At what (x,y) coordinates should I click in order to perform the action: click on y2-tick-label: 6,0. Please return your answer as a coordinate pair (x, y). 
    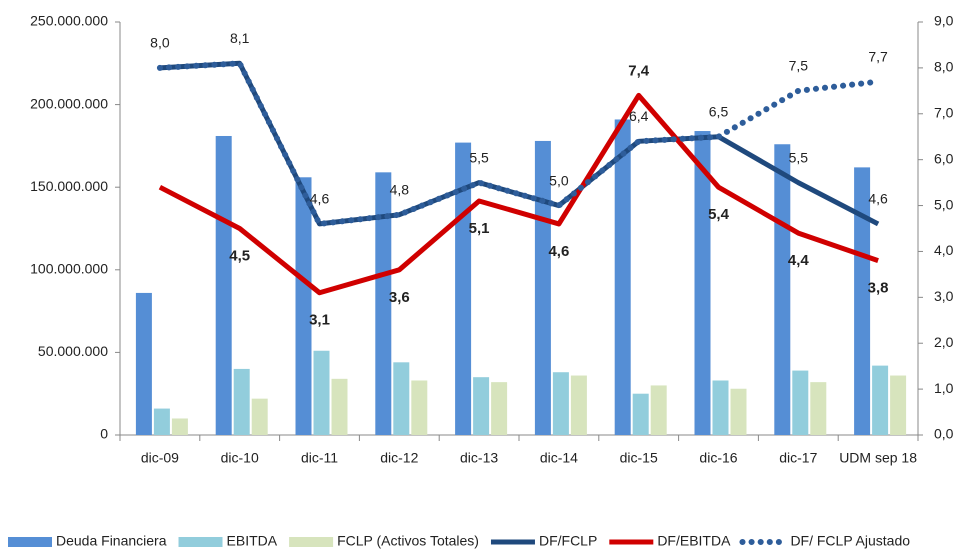
    Looking at the image, I should click on (944, 158).